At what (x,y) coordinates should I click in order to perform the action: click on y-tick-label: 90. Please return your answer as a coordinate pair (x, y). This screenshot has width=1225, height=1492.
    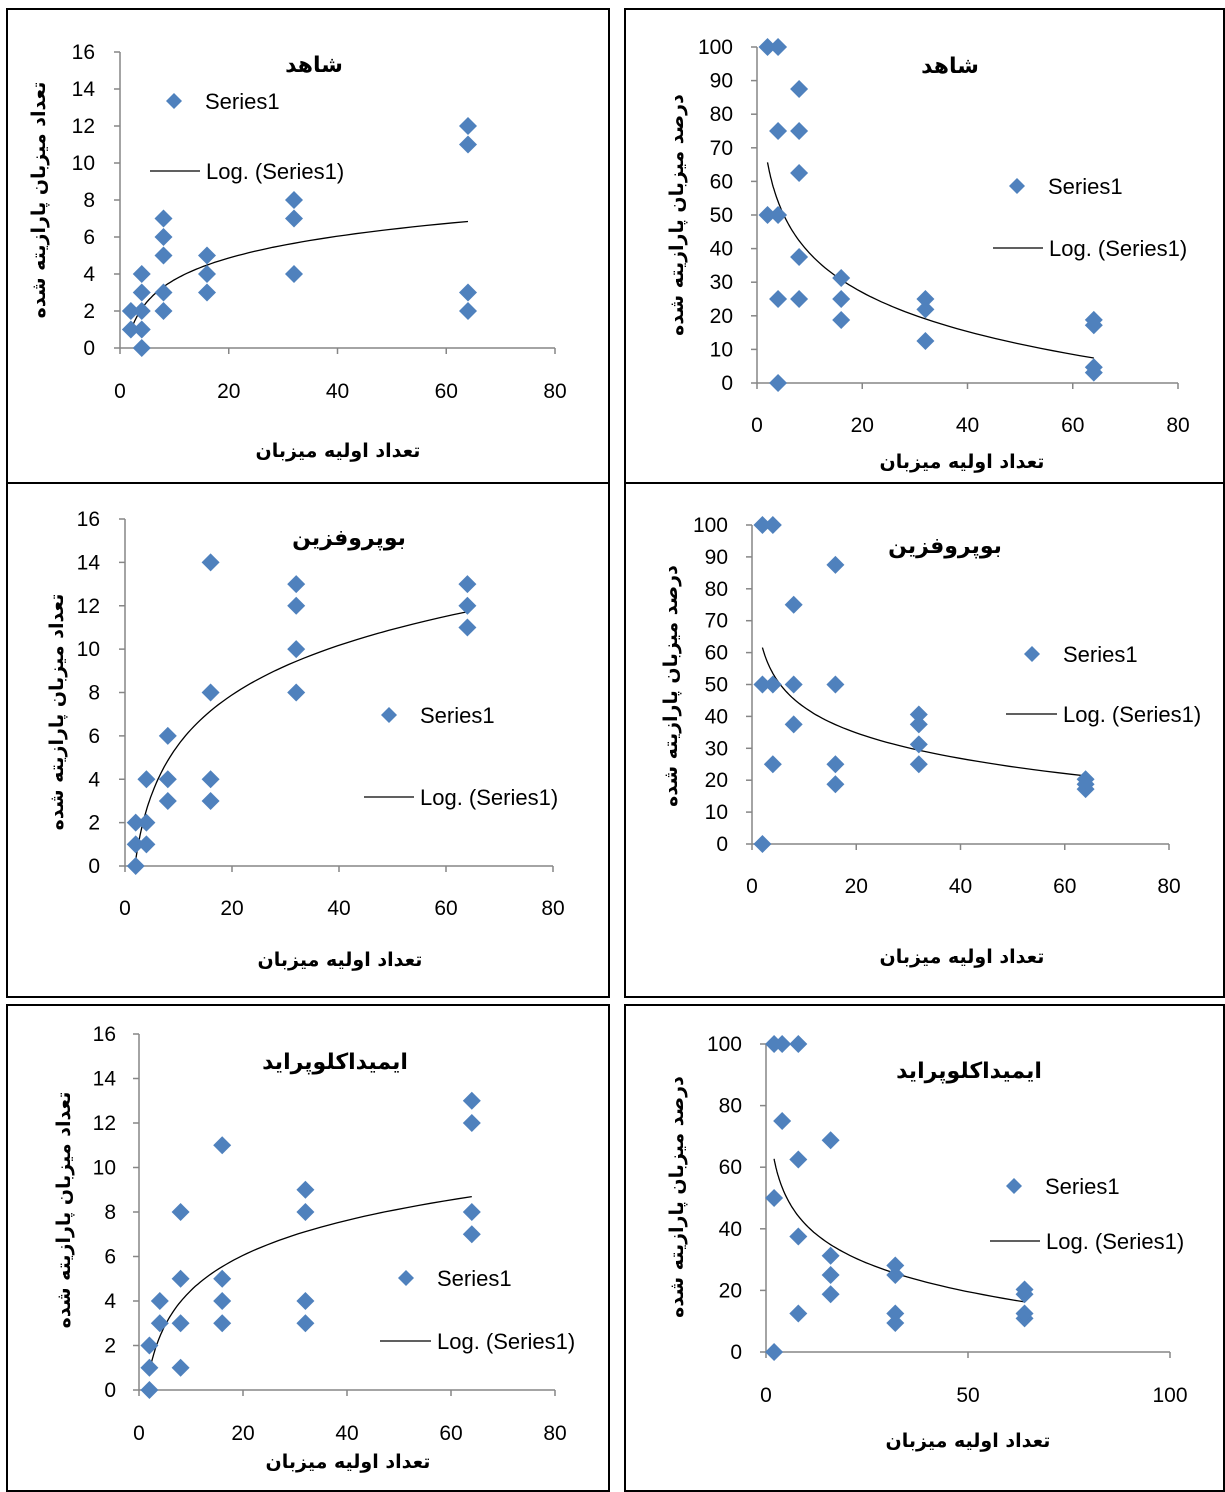
    Looking at the image, I should click on (716, 557).